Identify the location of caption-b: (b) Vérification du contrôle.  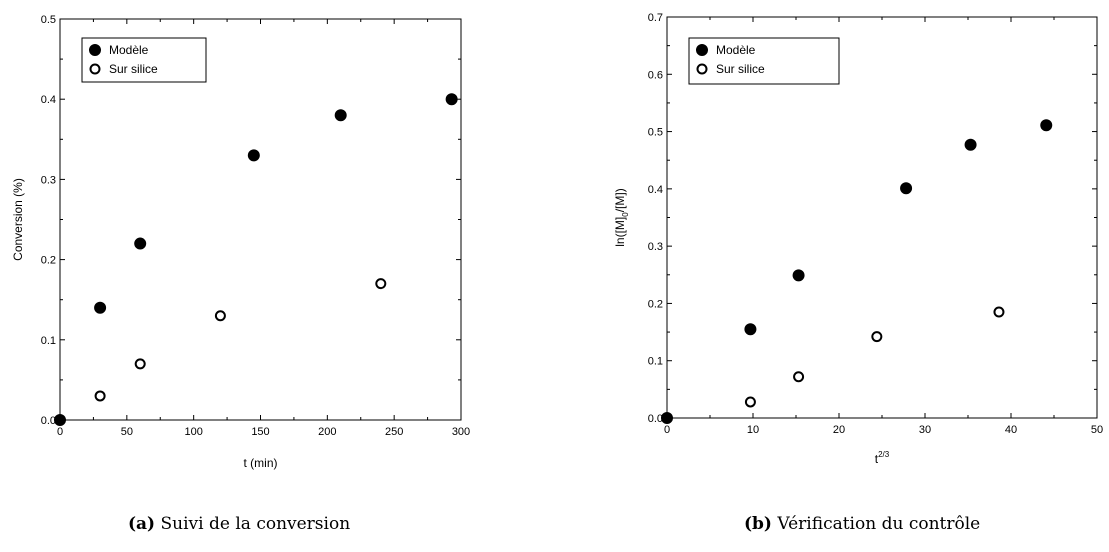
(862, 524).